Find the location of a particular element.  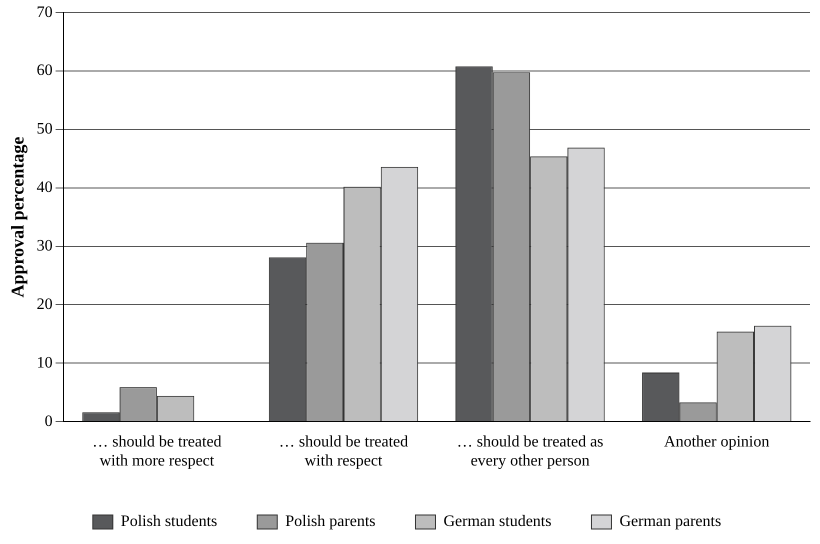

legend-label: German students is located at coordinates (497, 521).